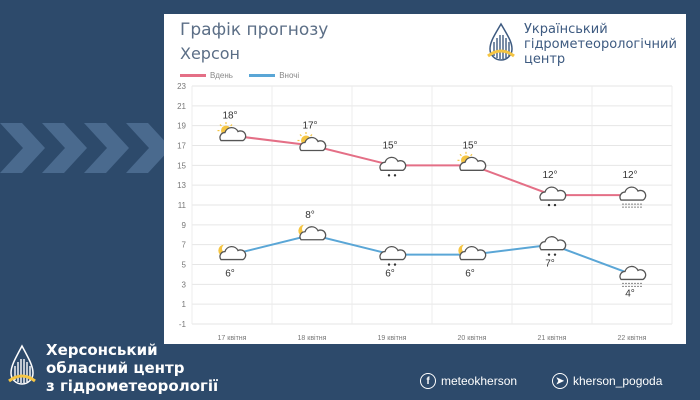 The width and height of the screenshot is (700, 400). I want to click on x-tick-label: 22 квітня, so click(632, 338).